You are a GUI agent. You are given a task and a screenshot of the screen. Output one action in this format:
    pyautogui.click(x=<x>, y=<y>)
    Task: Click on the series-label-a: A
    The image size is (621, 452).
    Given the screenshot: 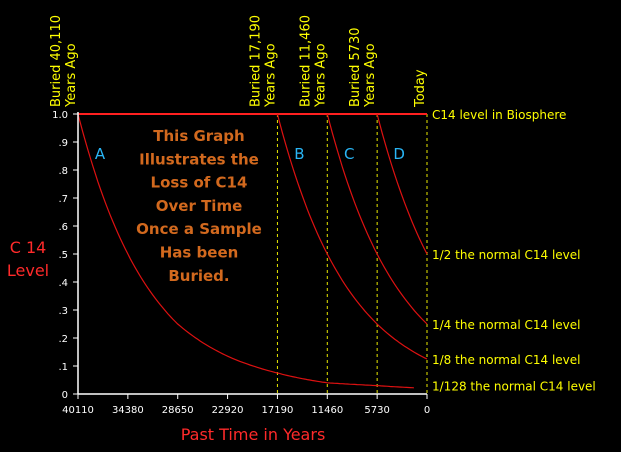 What is the action you would take?
    pyautogui.click(x=100, y=154)
    